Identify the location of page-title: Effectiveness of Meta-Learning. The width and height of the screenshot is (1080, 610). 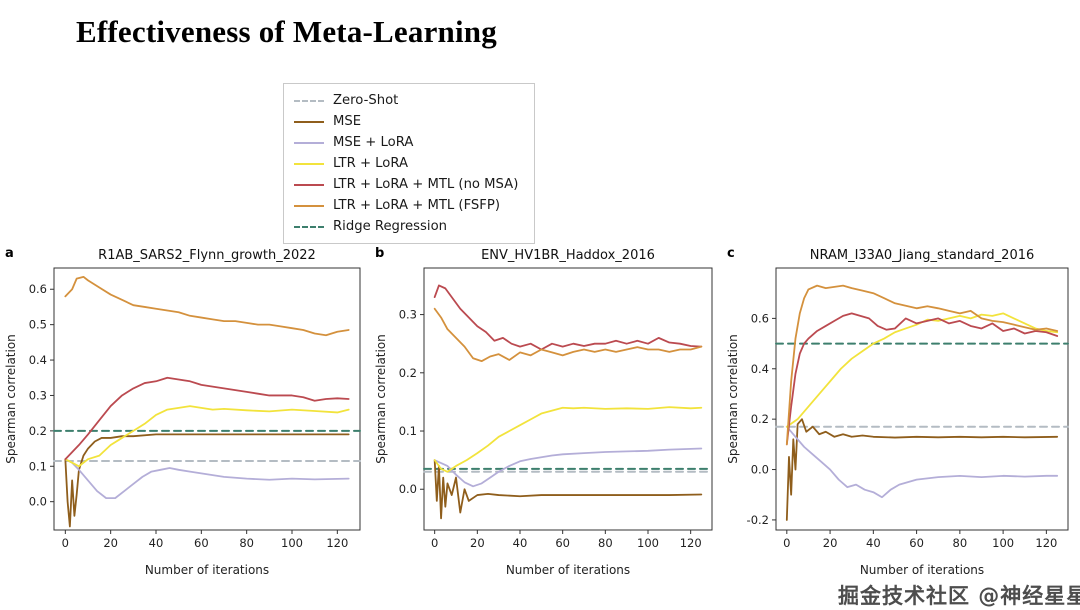
(286, 31).